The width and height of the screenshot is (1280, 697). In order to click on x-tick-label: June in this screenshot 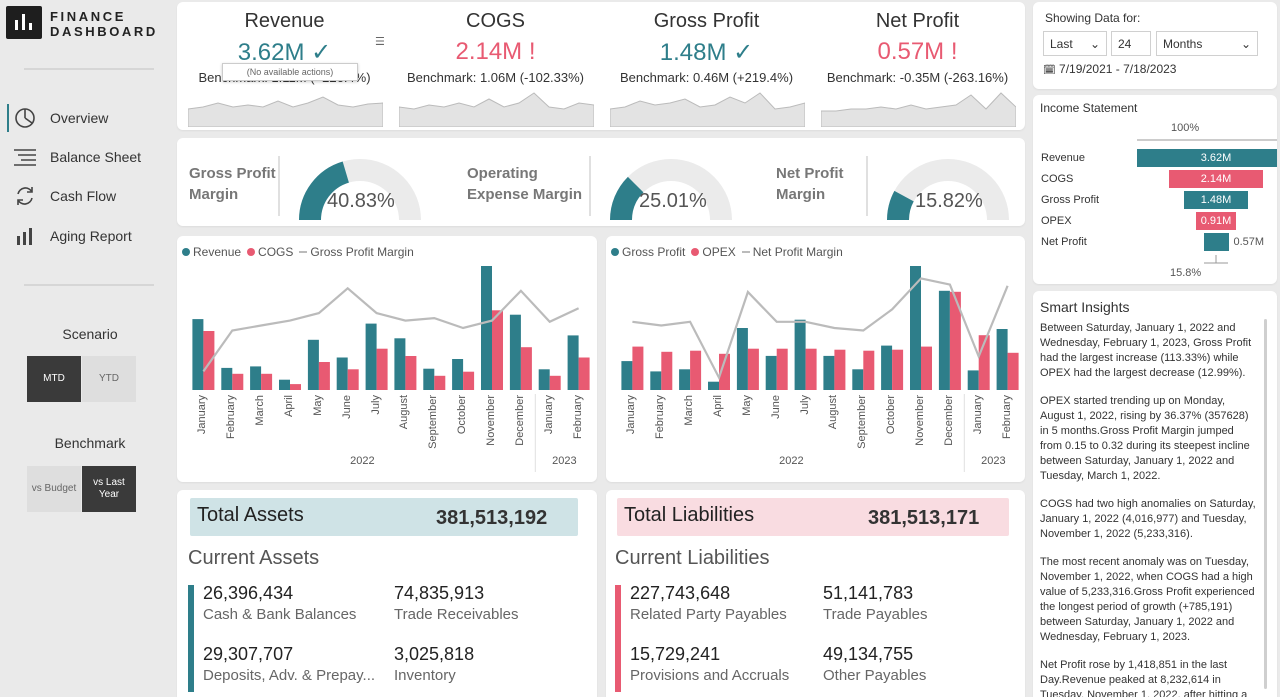, I will do `click(346, 407)`.